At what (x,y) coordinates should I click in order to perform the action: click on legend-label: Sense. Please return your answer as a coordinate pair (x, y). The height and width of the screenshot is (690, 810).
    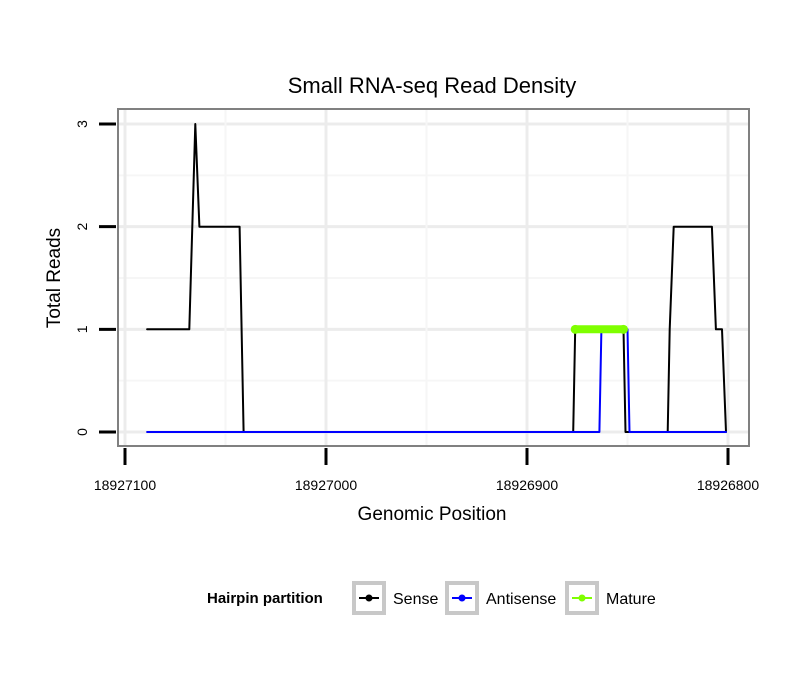
    Looking at the image, I should click on (415, 599).